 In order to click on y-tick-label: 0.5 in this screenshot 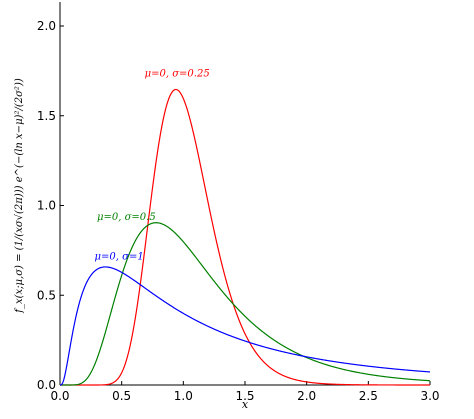, I will do `click(46, 295)`.